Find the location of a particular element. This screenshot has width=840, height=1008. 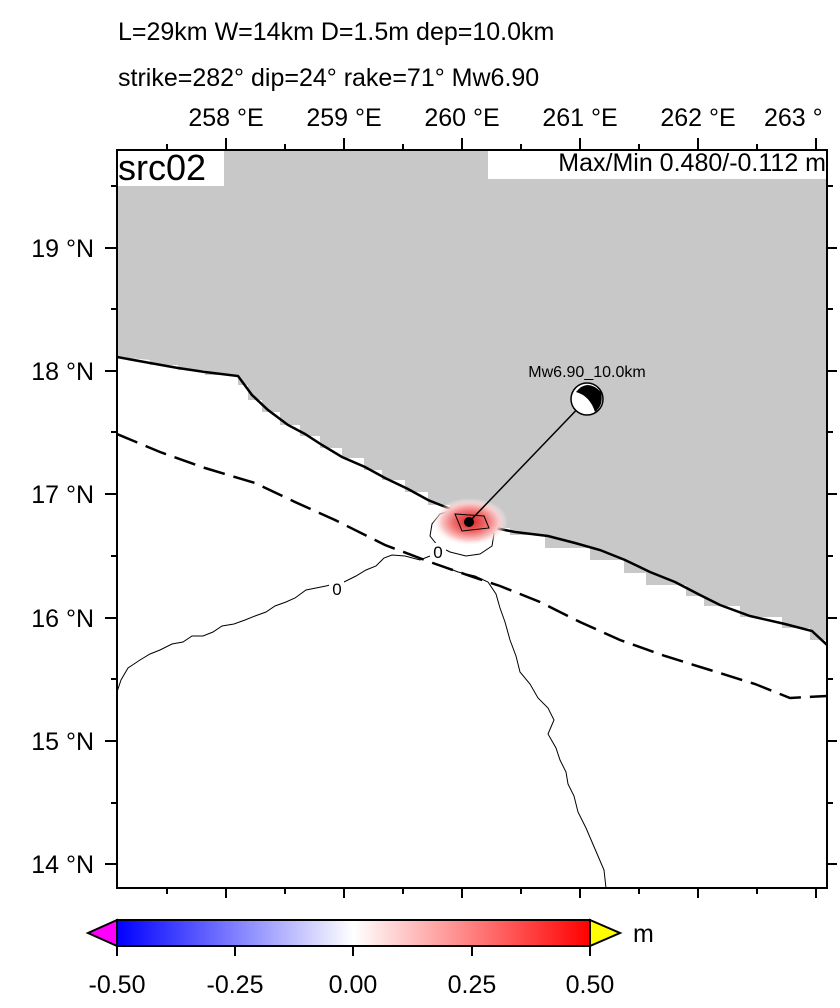

fault-outline is located at coordinates (472, 522).